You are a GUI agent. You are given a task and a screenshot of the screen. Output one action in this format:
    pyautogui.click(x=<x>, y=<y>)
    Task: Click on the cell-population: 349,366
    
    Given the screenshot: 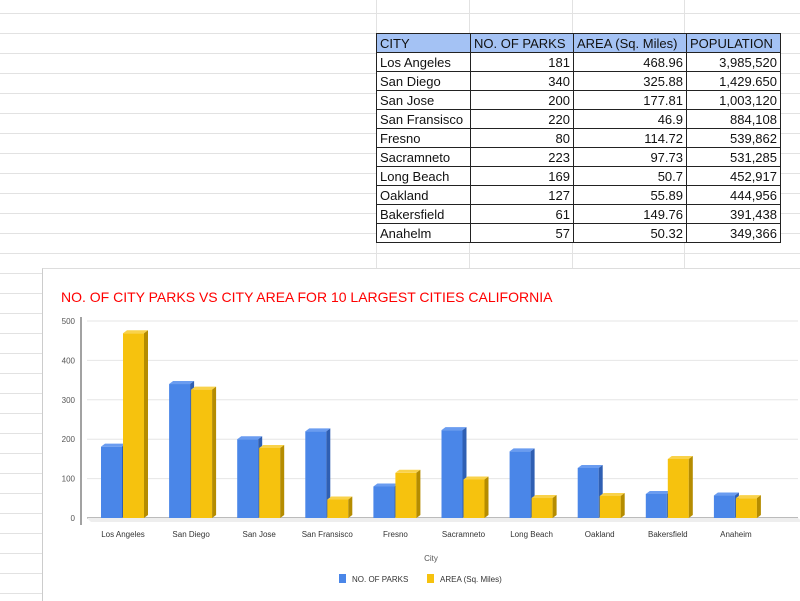 What is the action you would take?
    pyautogui.click(x=733, y=233)
    